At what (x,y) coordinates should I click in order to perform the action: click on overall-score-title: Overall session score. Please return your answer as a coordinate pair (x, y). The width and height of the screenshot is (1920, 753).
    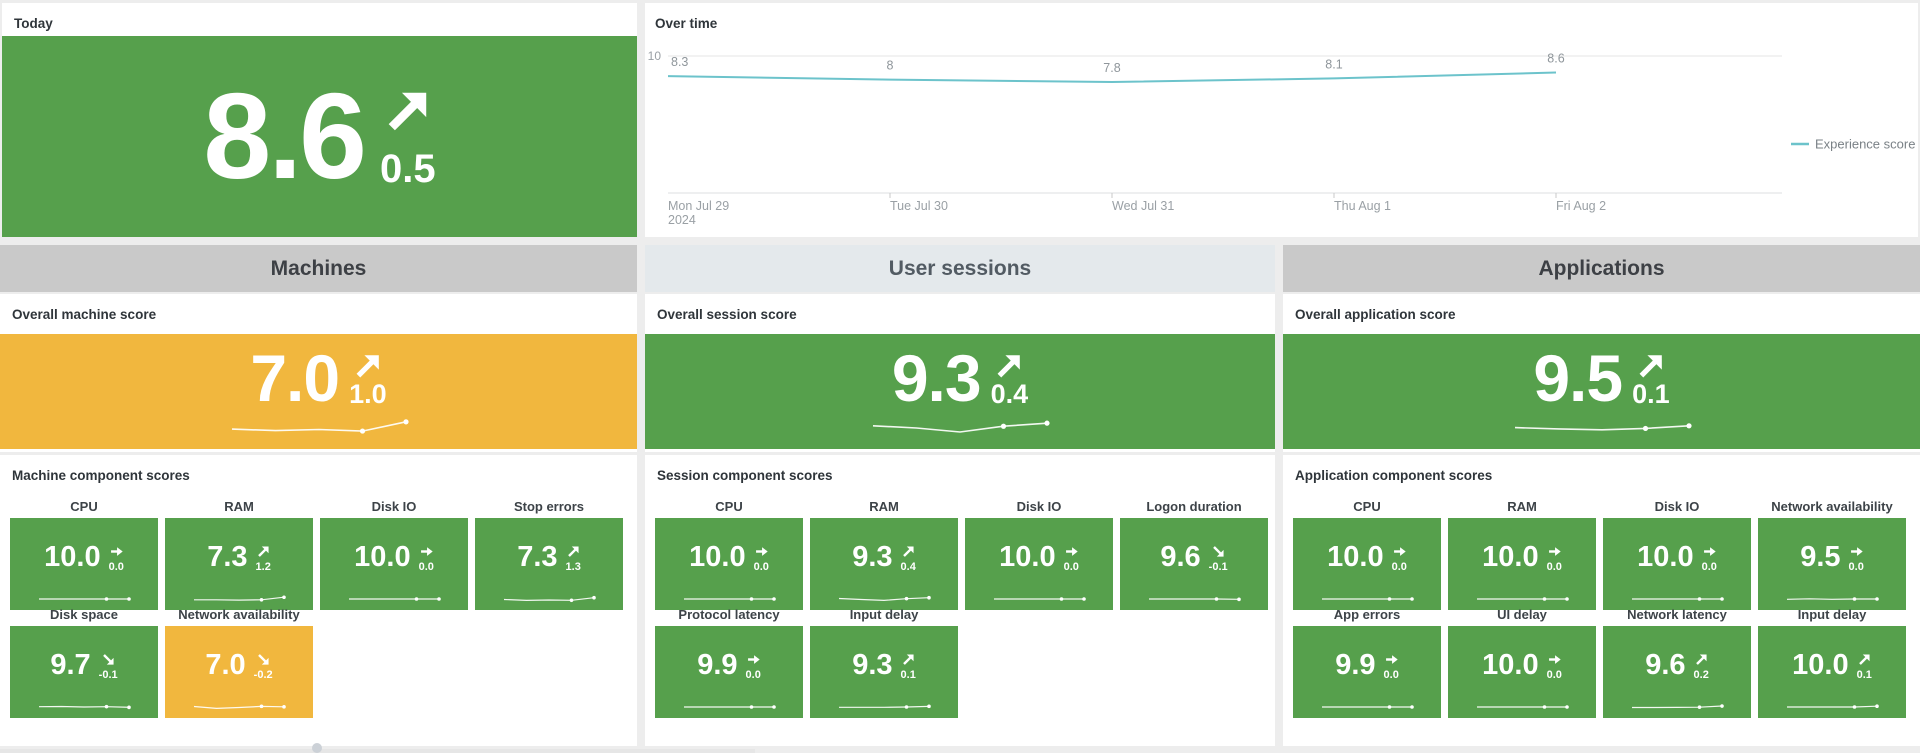
    Looking at the image, I should click on (727, 314).